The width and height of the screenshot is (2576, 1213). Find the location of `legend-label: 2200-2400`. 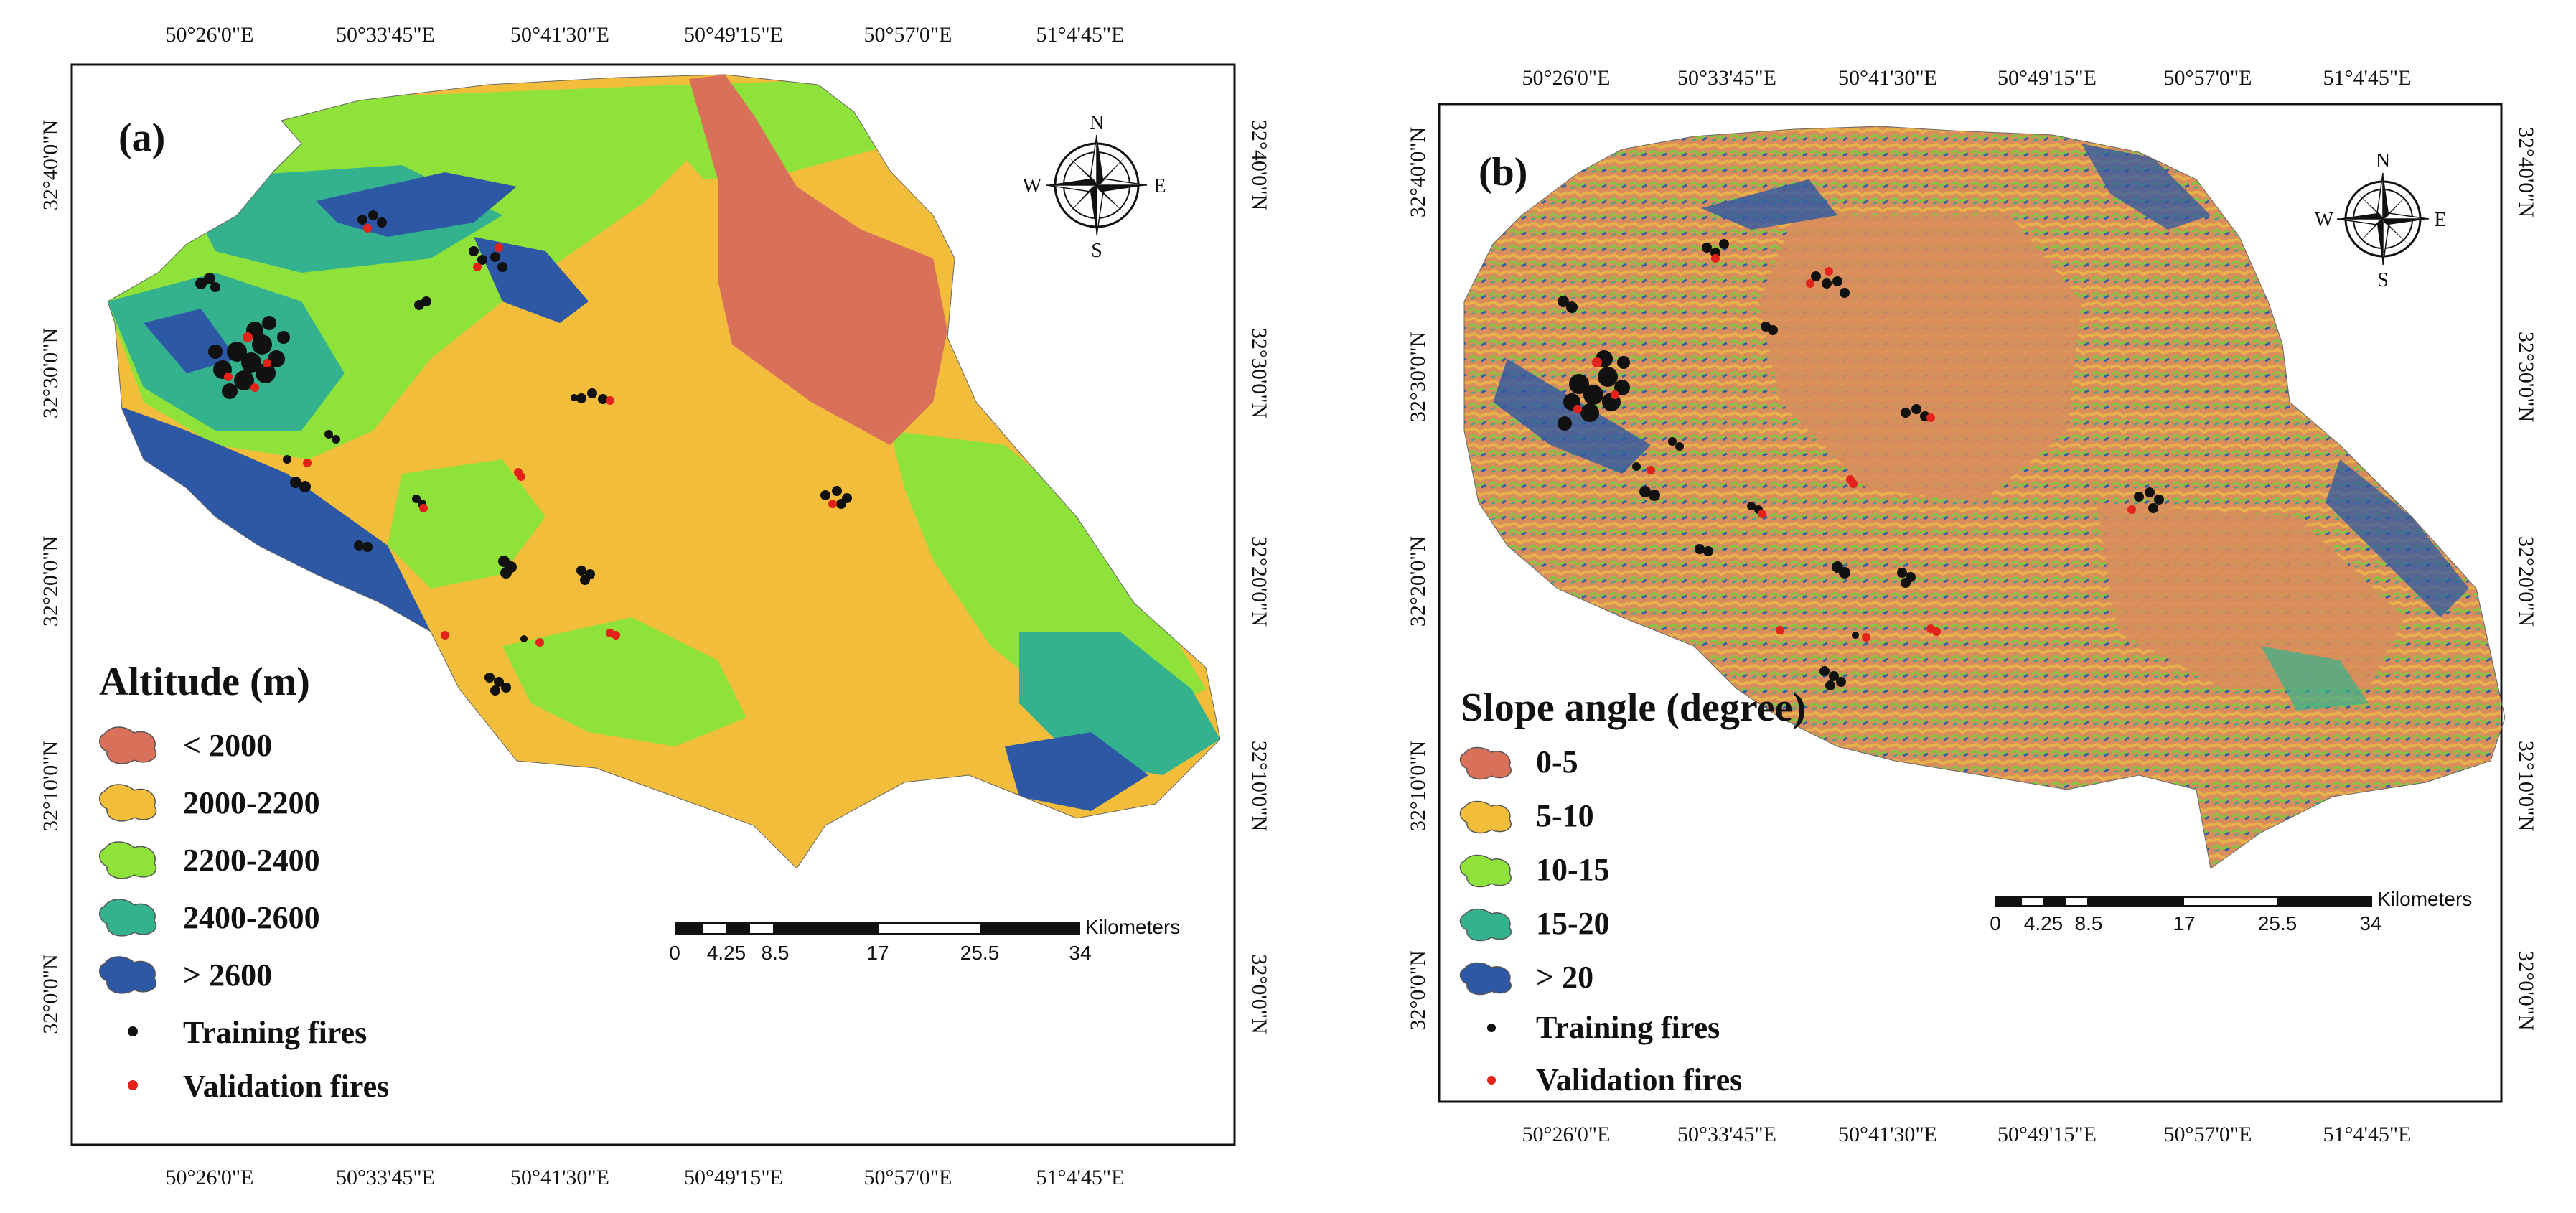

legend-label: 2200-2400 is located at coordinates (252, 861).